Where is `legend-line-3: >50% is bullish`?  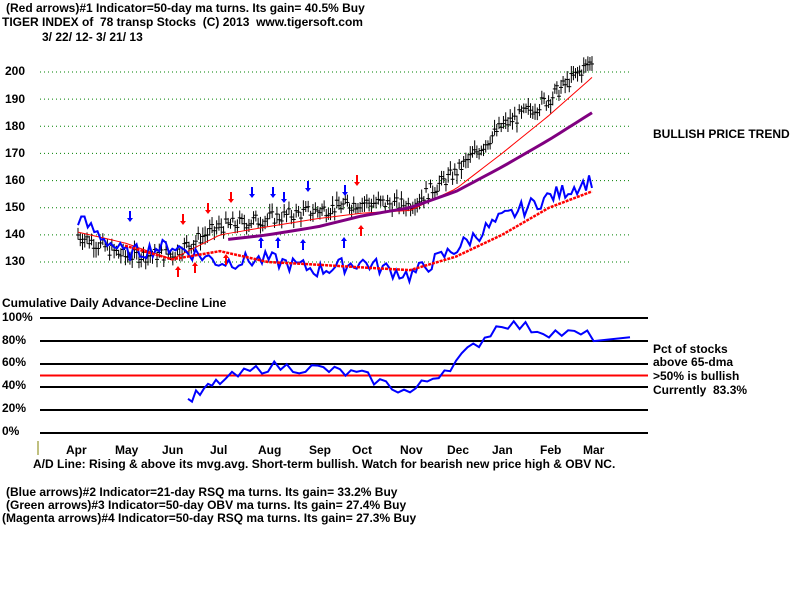 legend-line-3: >50% is bullish is located at coordinates (696, 376).